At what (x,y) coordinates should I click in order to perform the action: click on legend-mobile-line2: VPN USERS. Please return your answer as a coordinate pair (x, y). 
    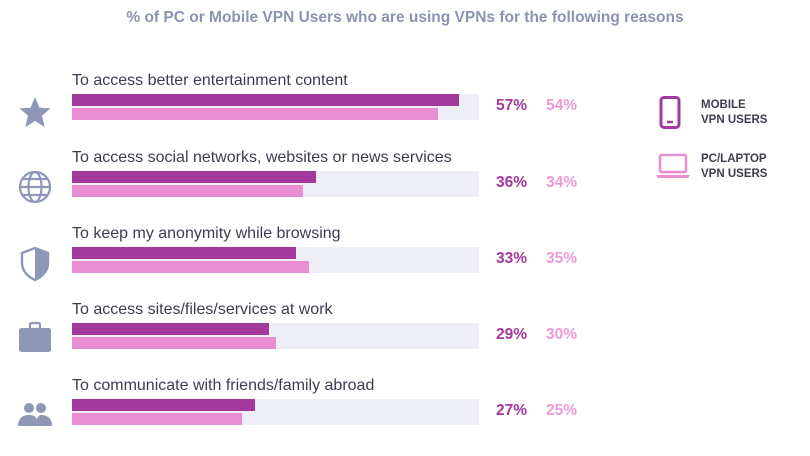
    Looking at the image, I should click on (734, 120).